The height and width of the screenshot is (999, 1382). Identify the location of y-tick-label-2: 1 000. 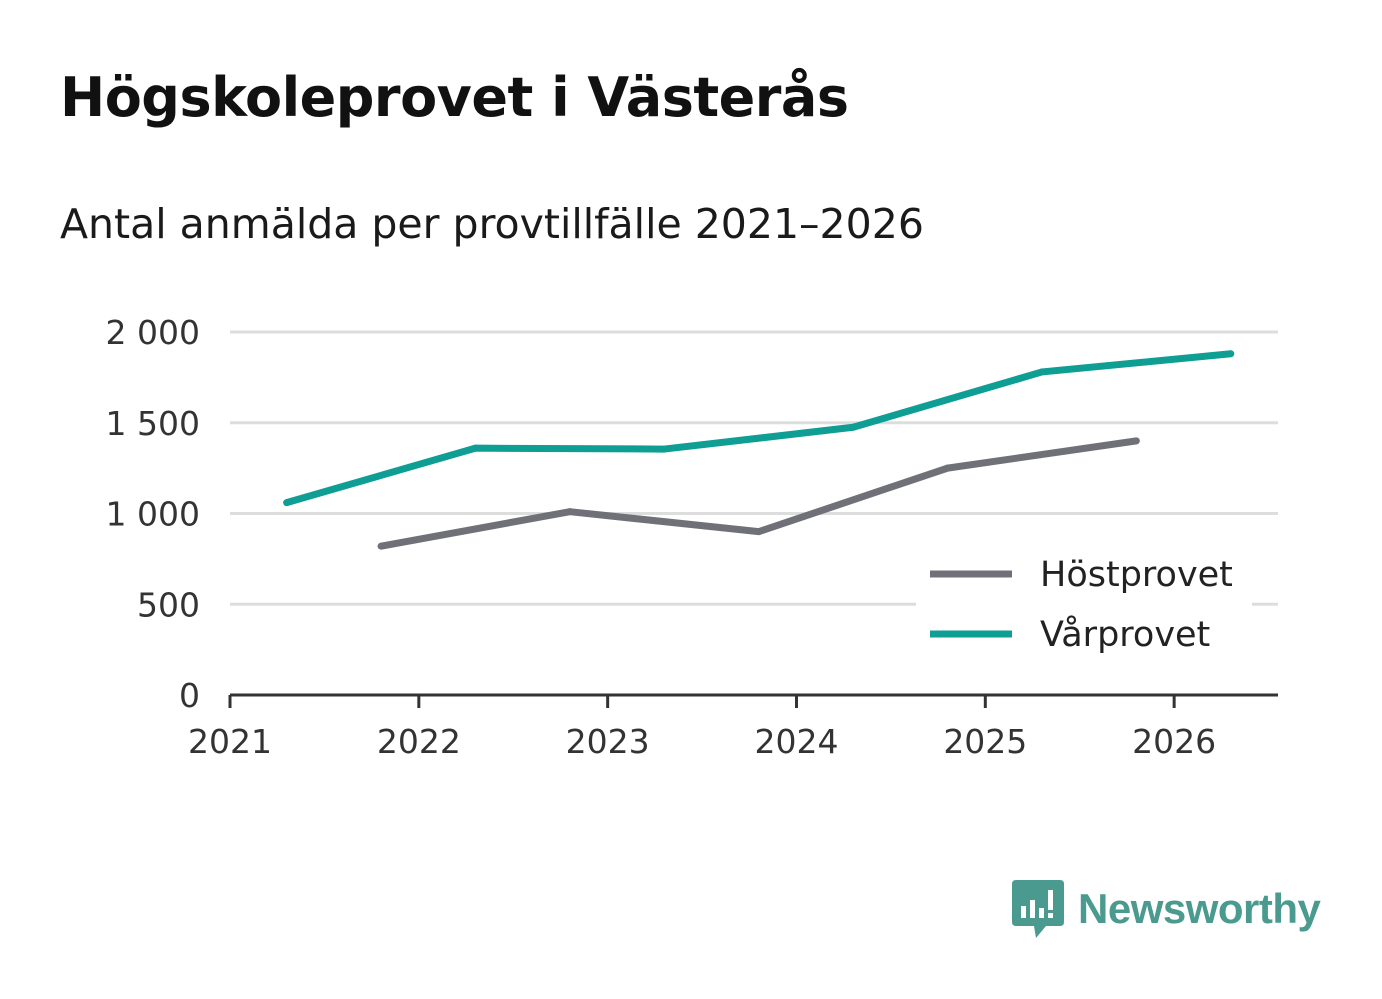
(153, 514).